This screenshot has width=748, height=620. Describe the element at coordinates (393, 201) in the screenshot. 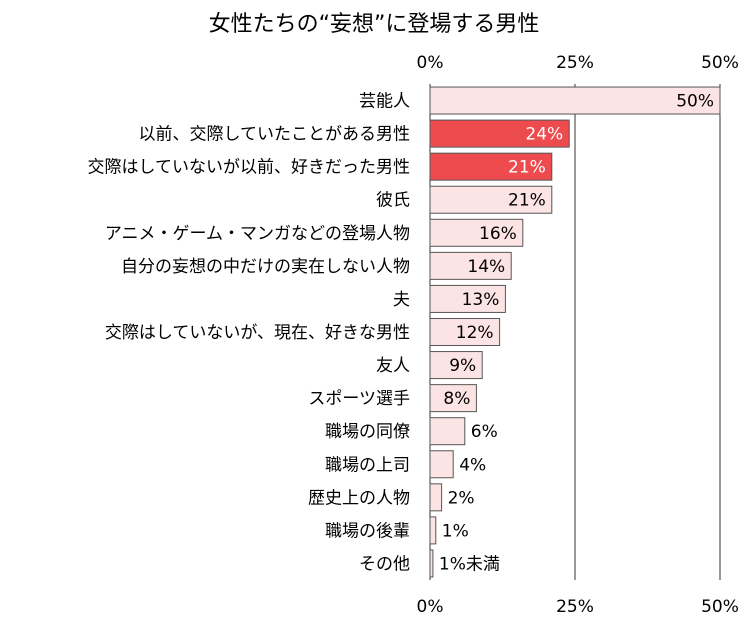

I see `category-label-3: 彼氏` at that location.